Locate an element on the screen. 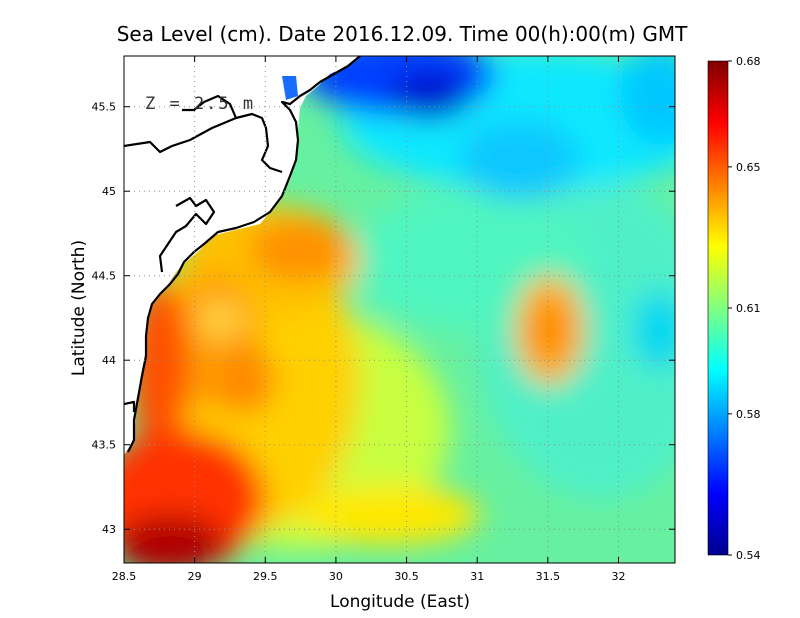  x-tick-label: 29.5 is located at coordinates (265, 576).